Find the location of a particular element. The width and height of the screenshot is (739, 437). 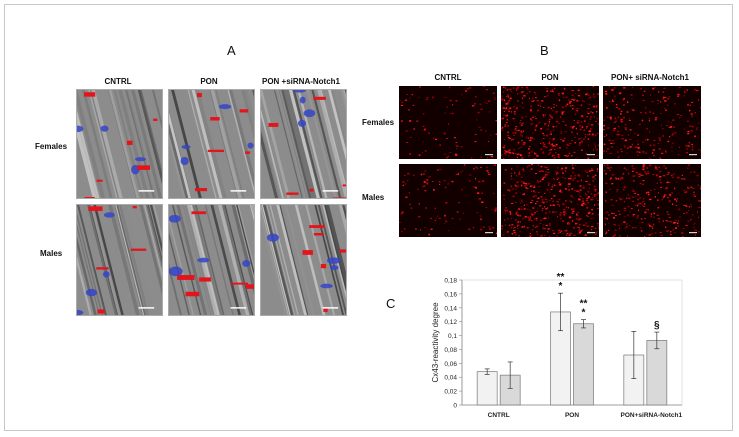

micrograph-a-females-pon is located at coordinates (211, 144).